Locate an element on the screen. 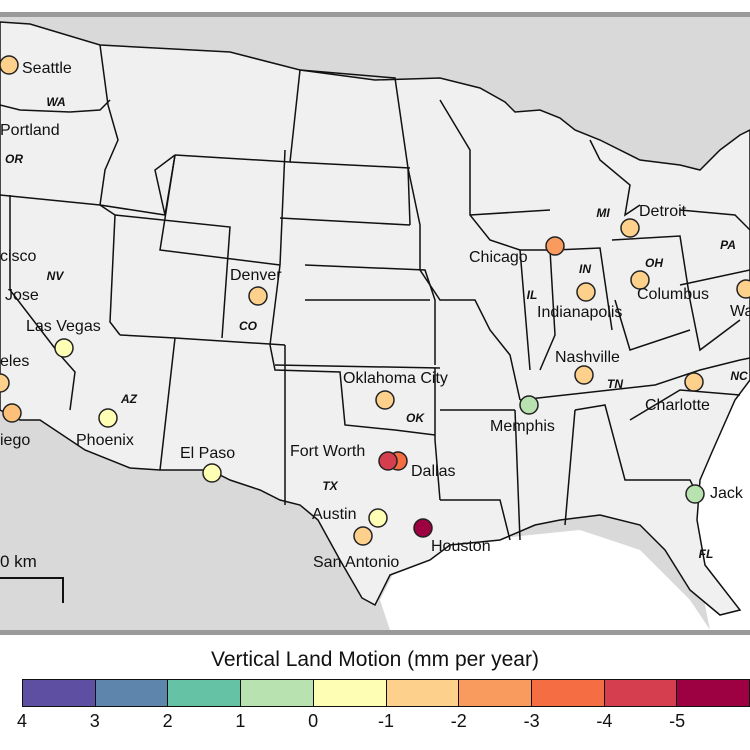  city-label-jacksonville: Jack is located at coordinates (727, 493).